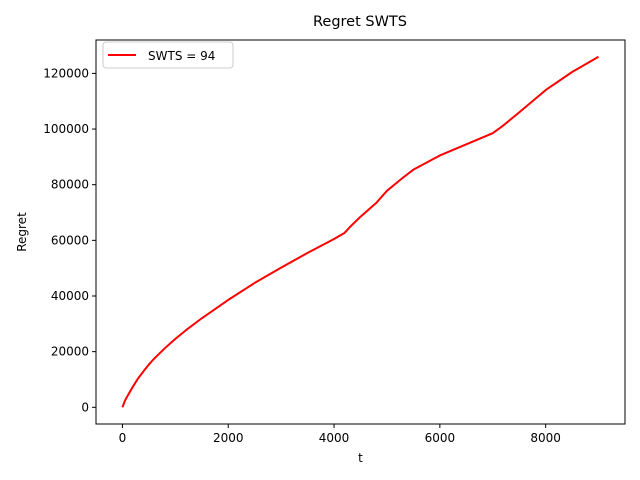 The height and width of the screenshot is (480, 640). Describe the element at coordinates (85, 407) in the screenshot. I see `y-tick-label: 0` at that location.